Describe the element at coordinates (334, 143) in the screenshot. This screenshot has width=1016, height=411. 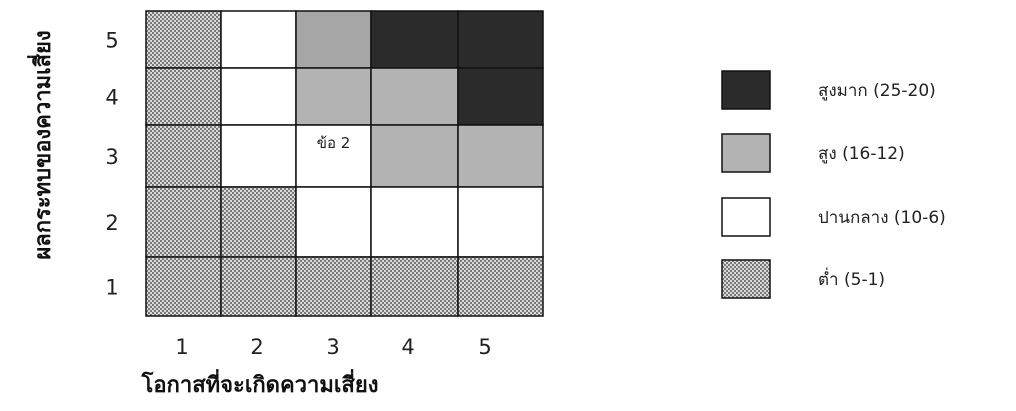
I see `cell-annotation: ข้อ 2` at that location.